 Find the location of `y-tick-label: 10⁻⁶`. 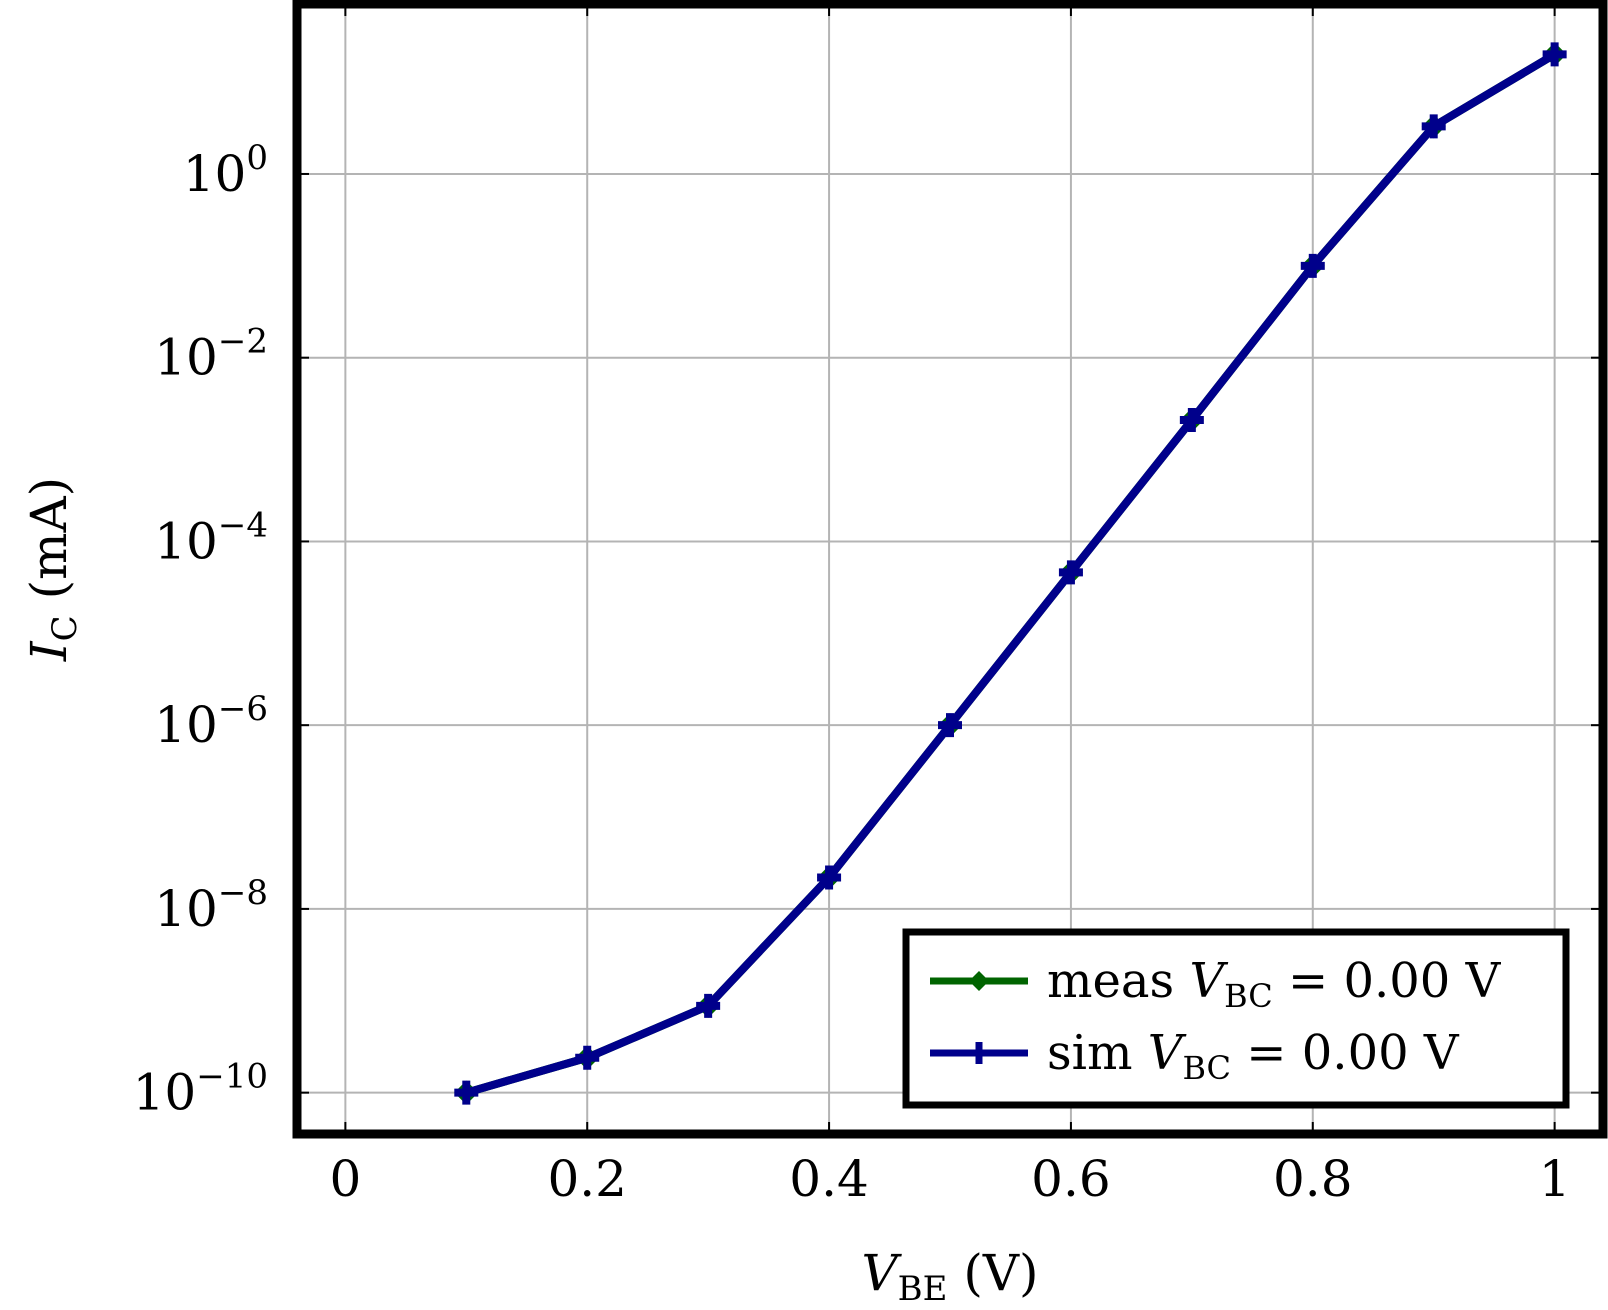

y-tick-label: 10⁻⁶ is located at coordinates (211, 721).